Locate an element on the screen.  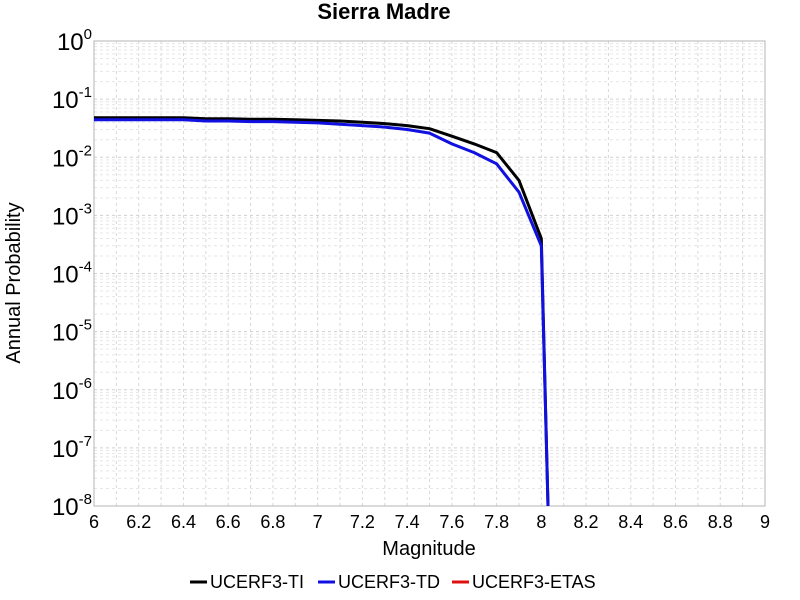
y-tick-label: 10⁻⁴ is located at coordinates (72, 274).